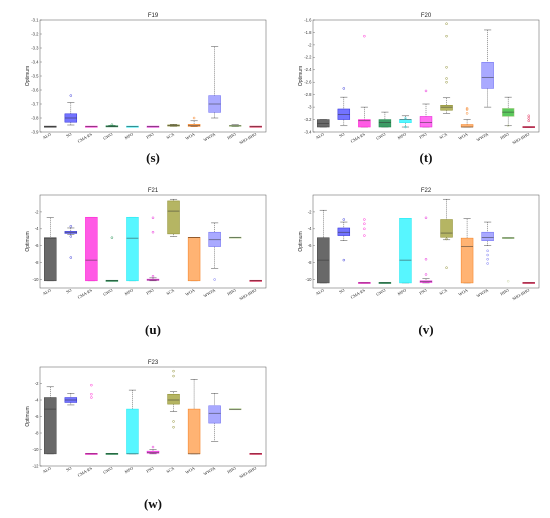 Image resolution: width=550 pixels, height=518 pixels. Describe the element at coordinates (35, 465) in the screenshot. I see `y-tick-label: -12` at that location.